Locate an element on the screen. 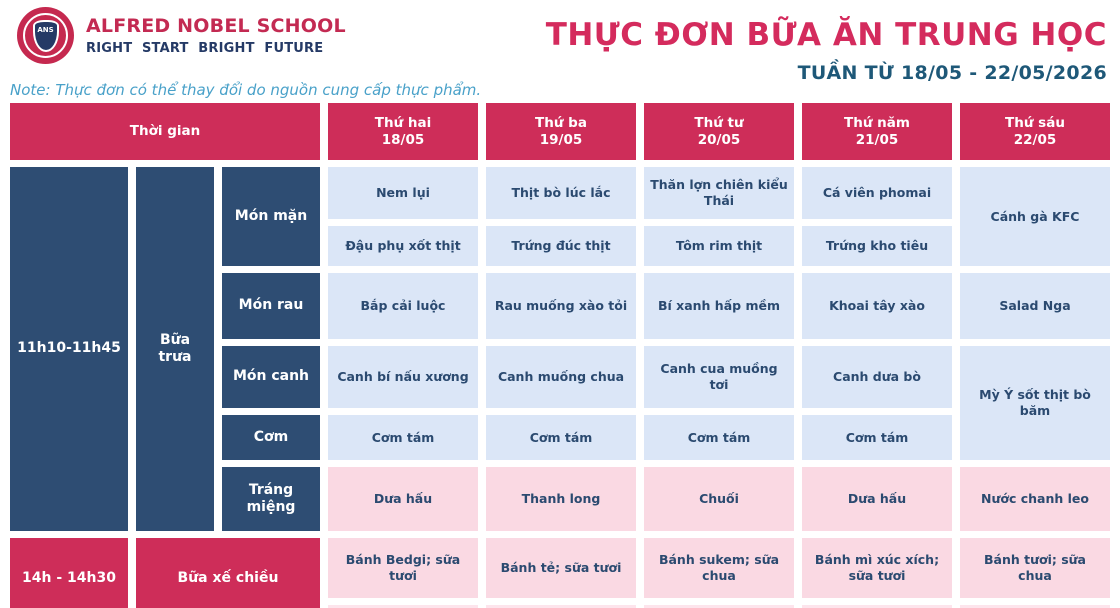 This screenshot has height=608, width=1120. dish-cell: Khoai tây xào is located at coordinates (877, 306).